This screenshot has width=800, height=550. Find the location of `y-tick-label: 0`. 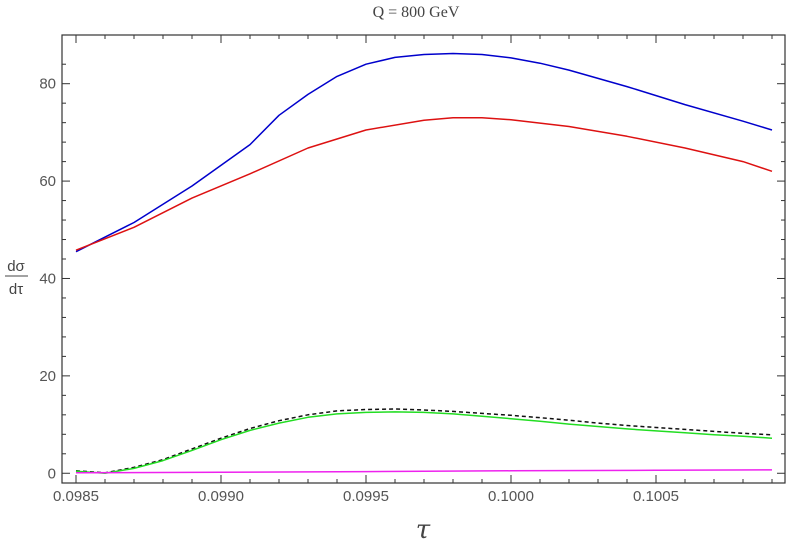

y-tick-label: 0 is located at coordinates (52, 473).